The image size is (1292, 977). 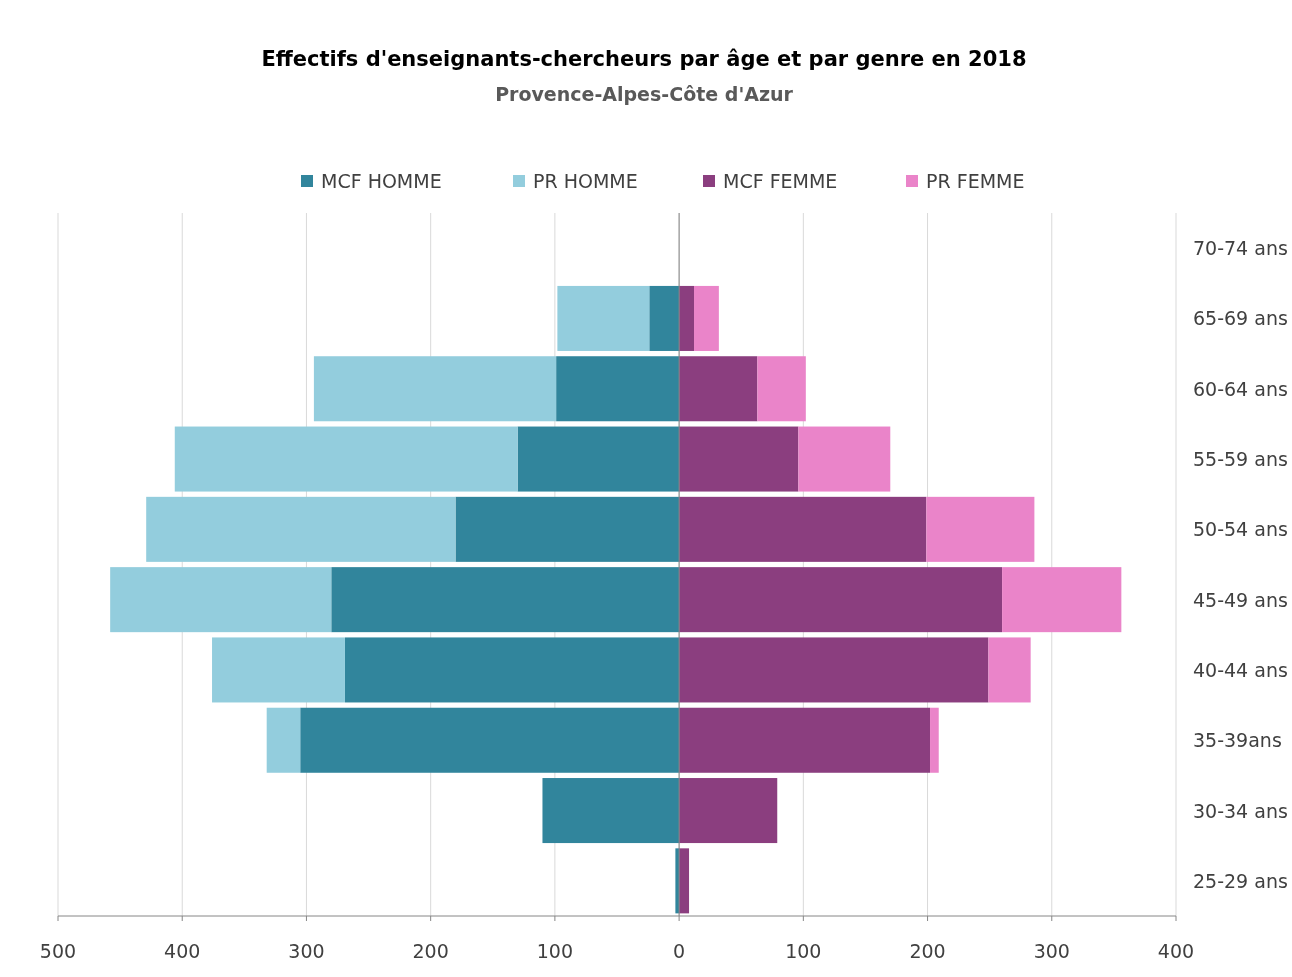 I want to click on y-tick-label: 60-64 ans, so click(x=1240, y=388).